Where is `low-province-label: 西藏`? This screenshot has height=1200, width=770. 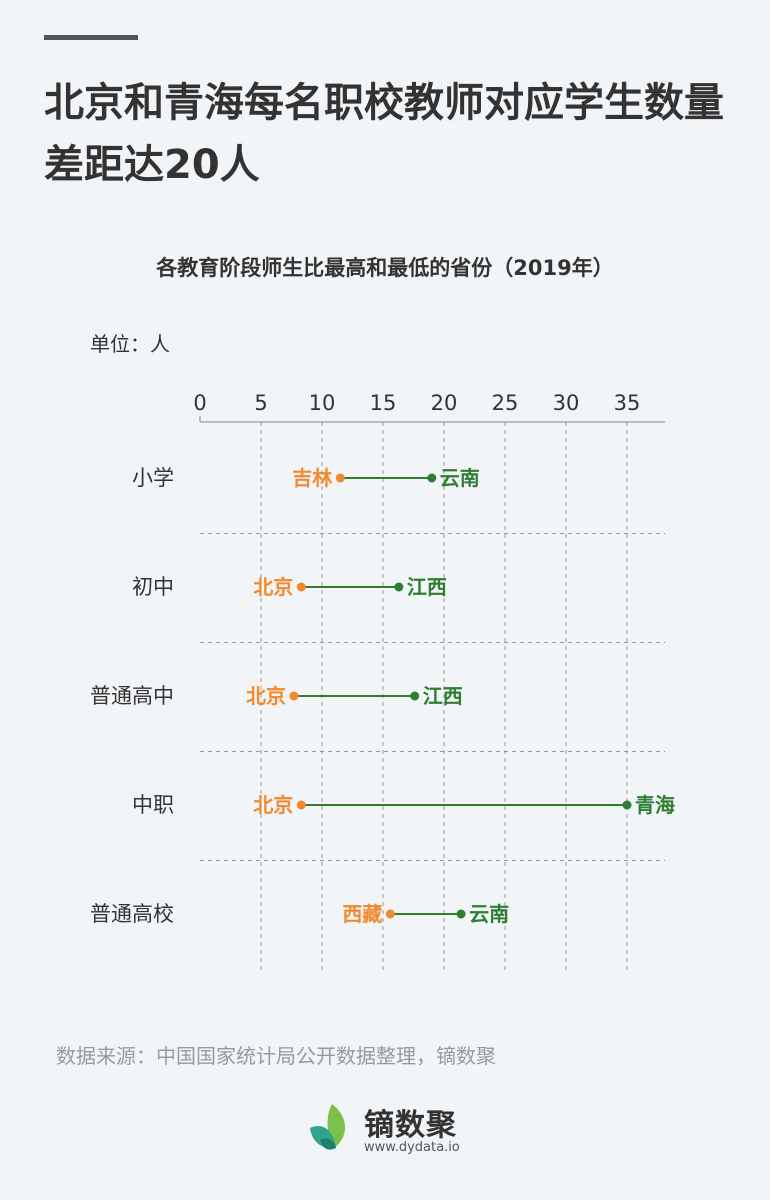 low-province-label: 西藏 is located at coordinates (362, 914).